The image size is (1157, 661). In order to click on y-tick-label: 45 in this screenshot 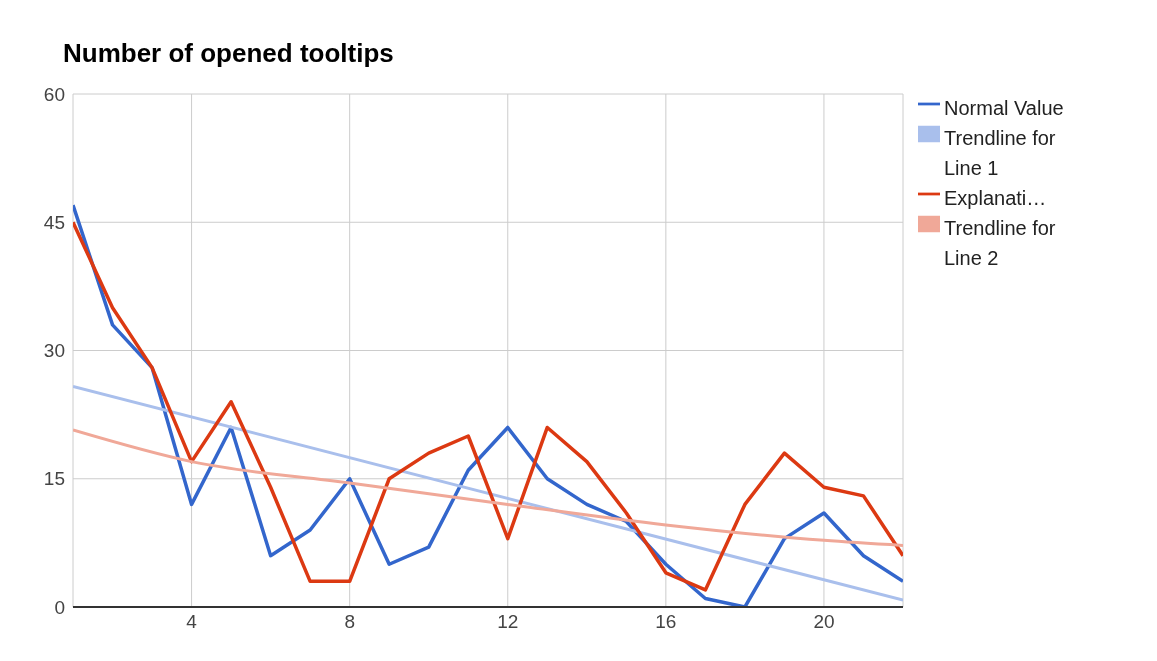, I will do `click(54, 222)`.